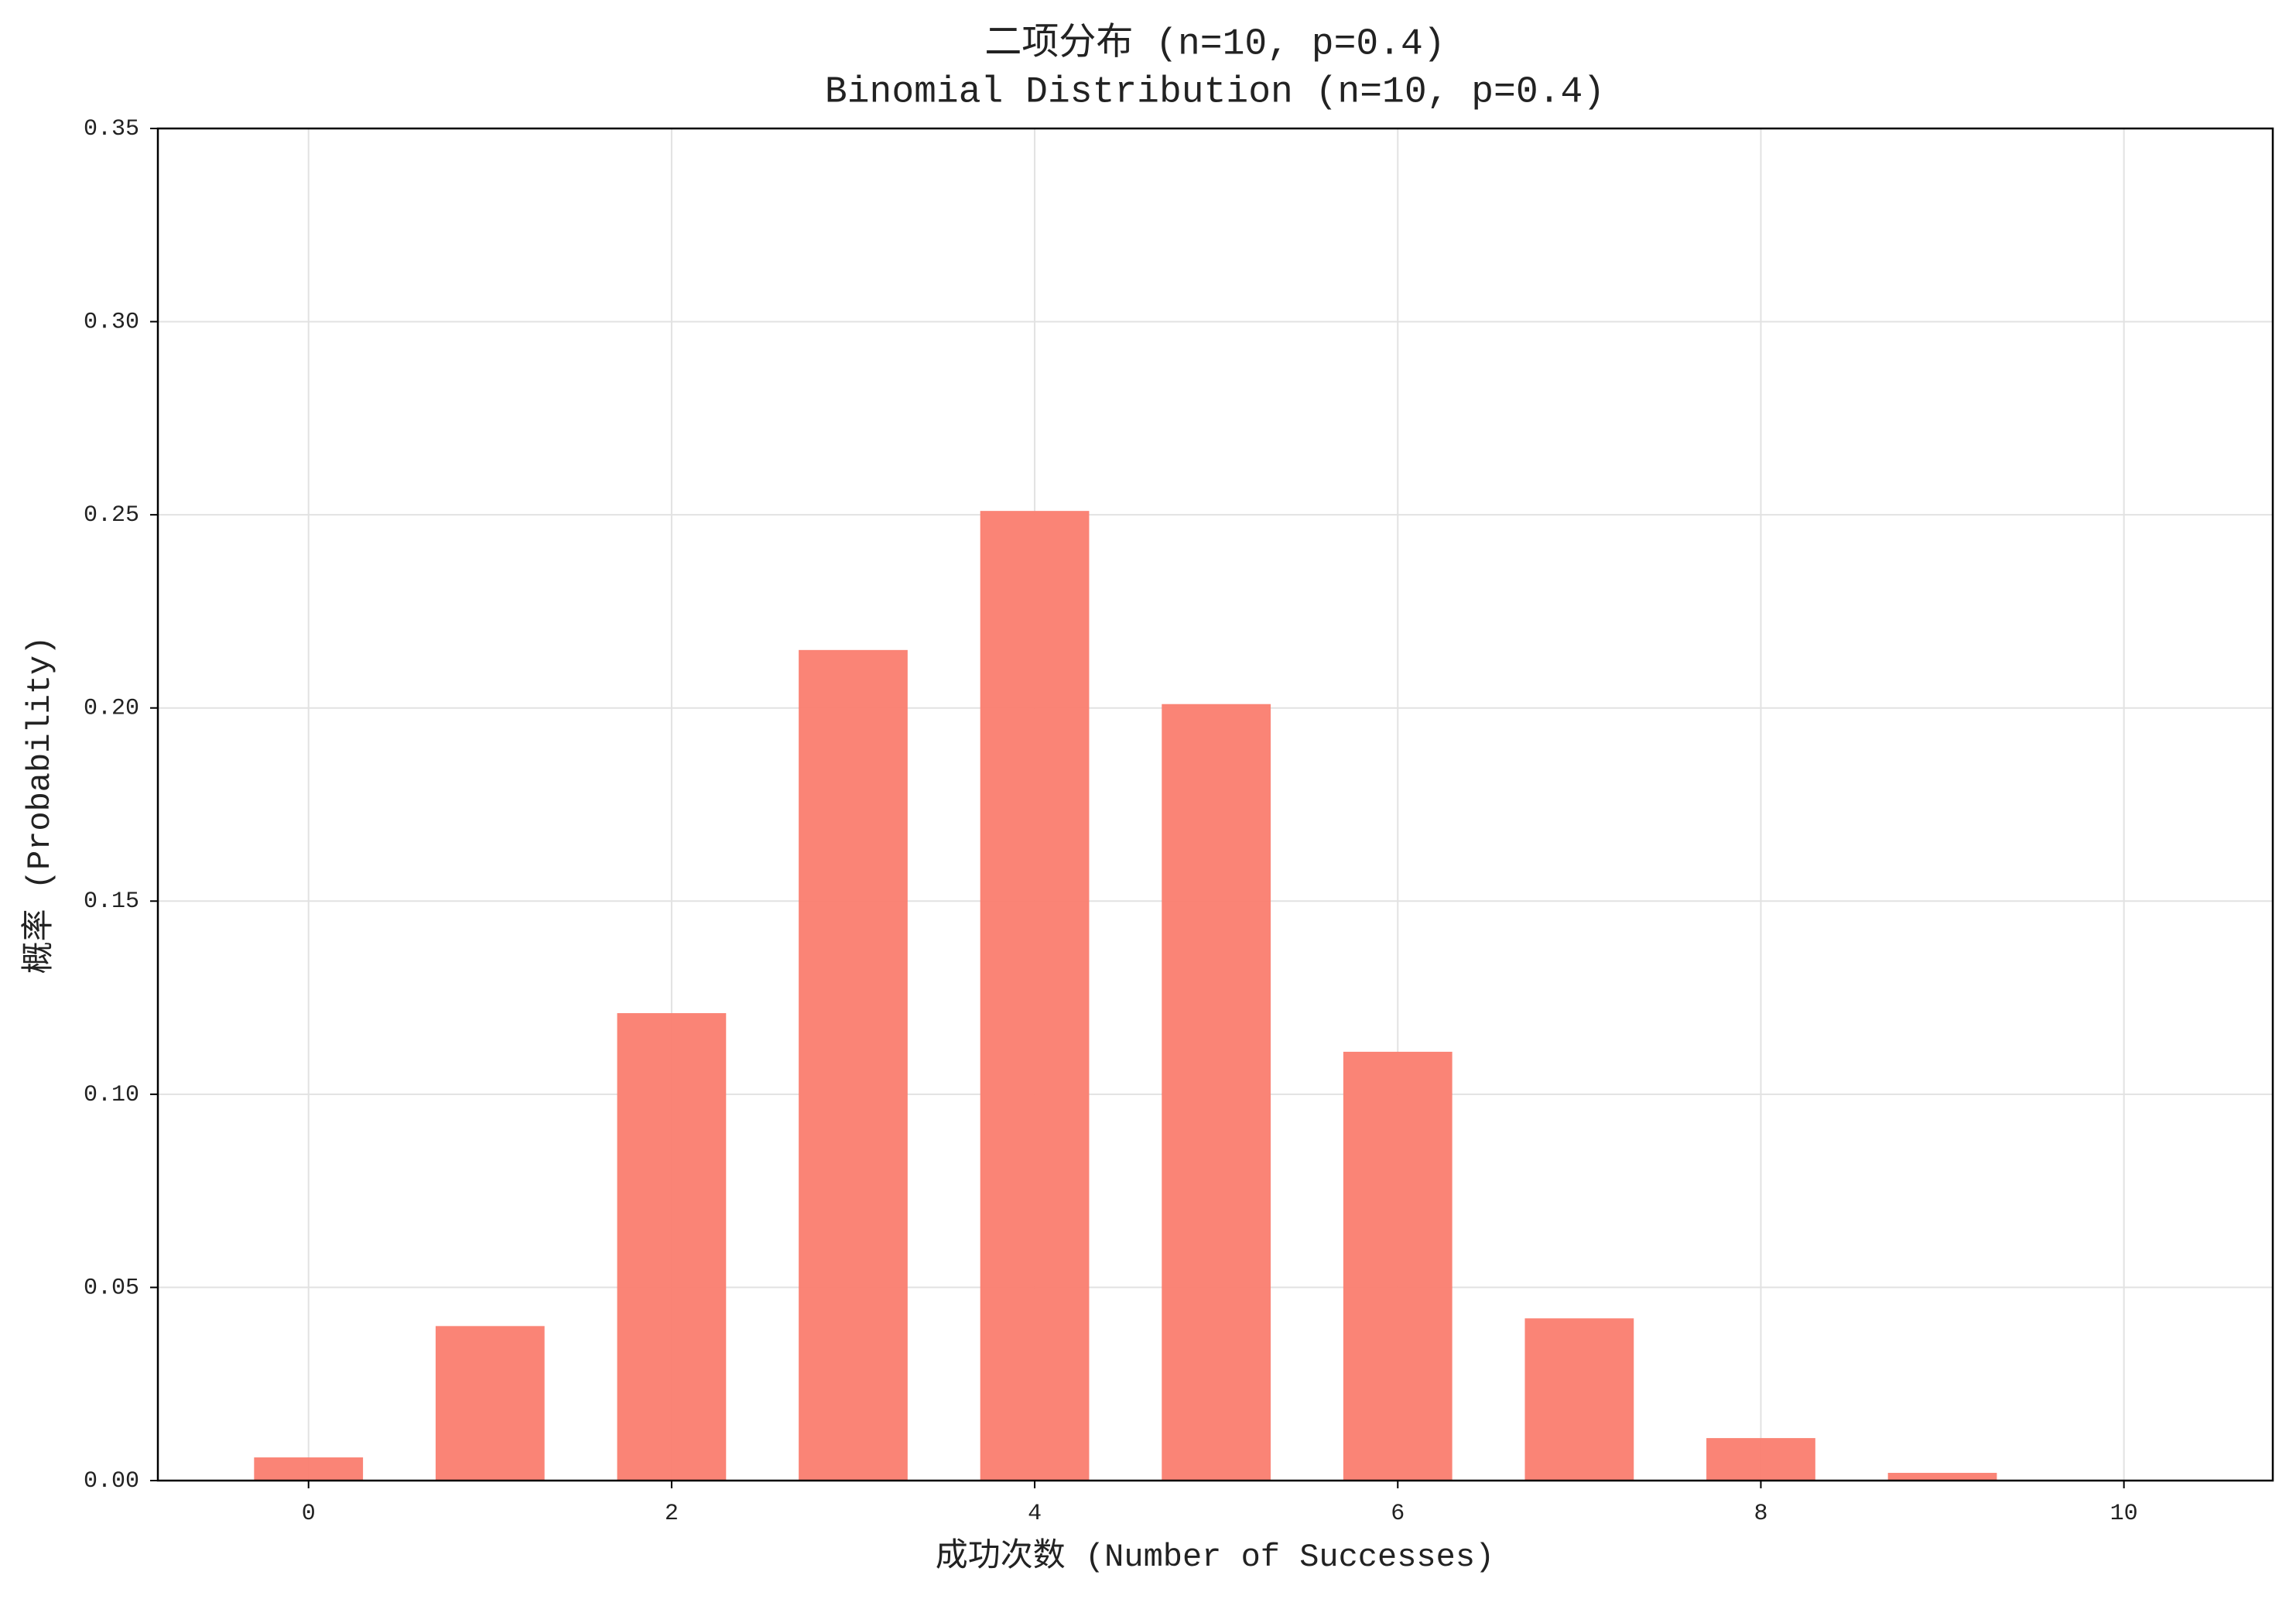 Image resolution: width=2296 pixels, height=1599 pixels. What do you see at coordinates (111, 322) in the screenshot?
I see `y-tick-label: 0.30` at bounding box center [111, 322].